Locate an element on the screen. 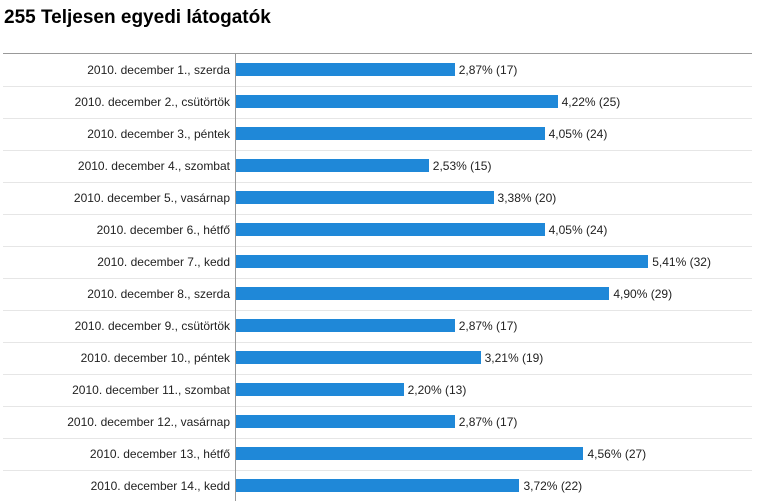 The height and width of the screenshot is (501, 759). category-label: 2010. december 13., hétfő is located at coordinates (159, 454).